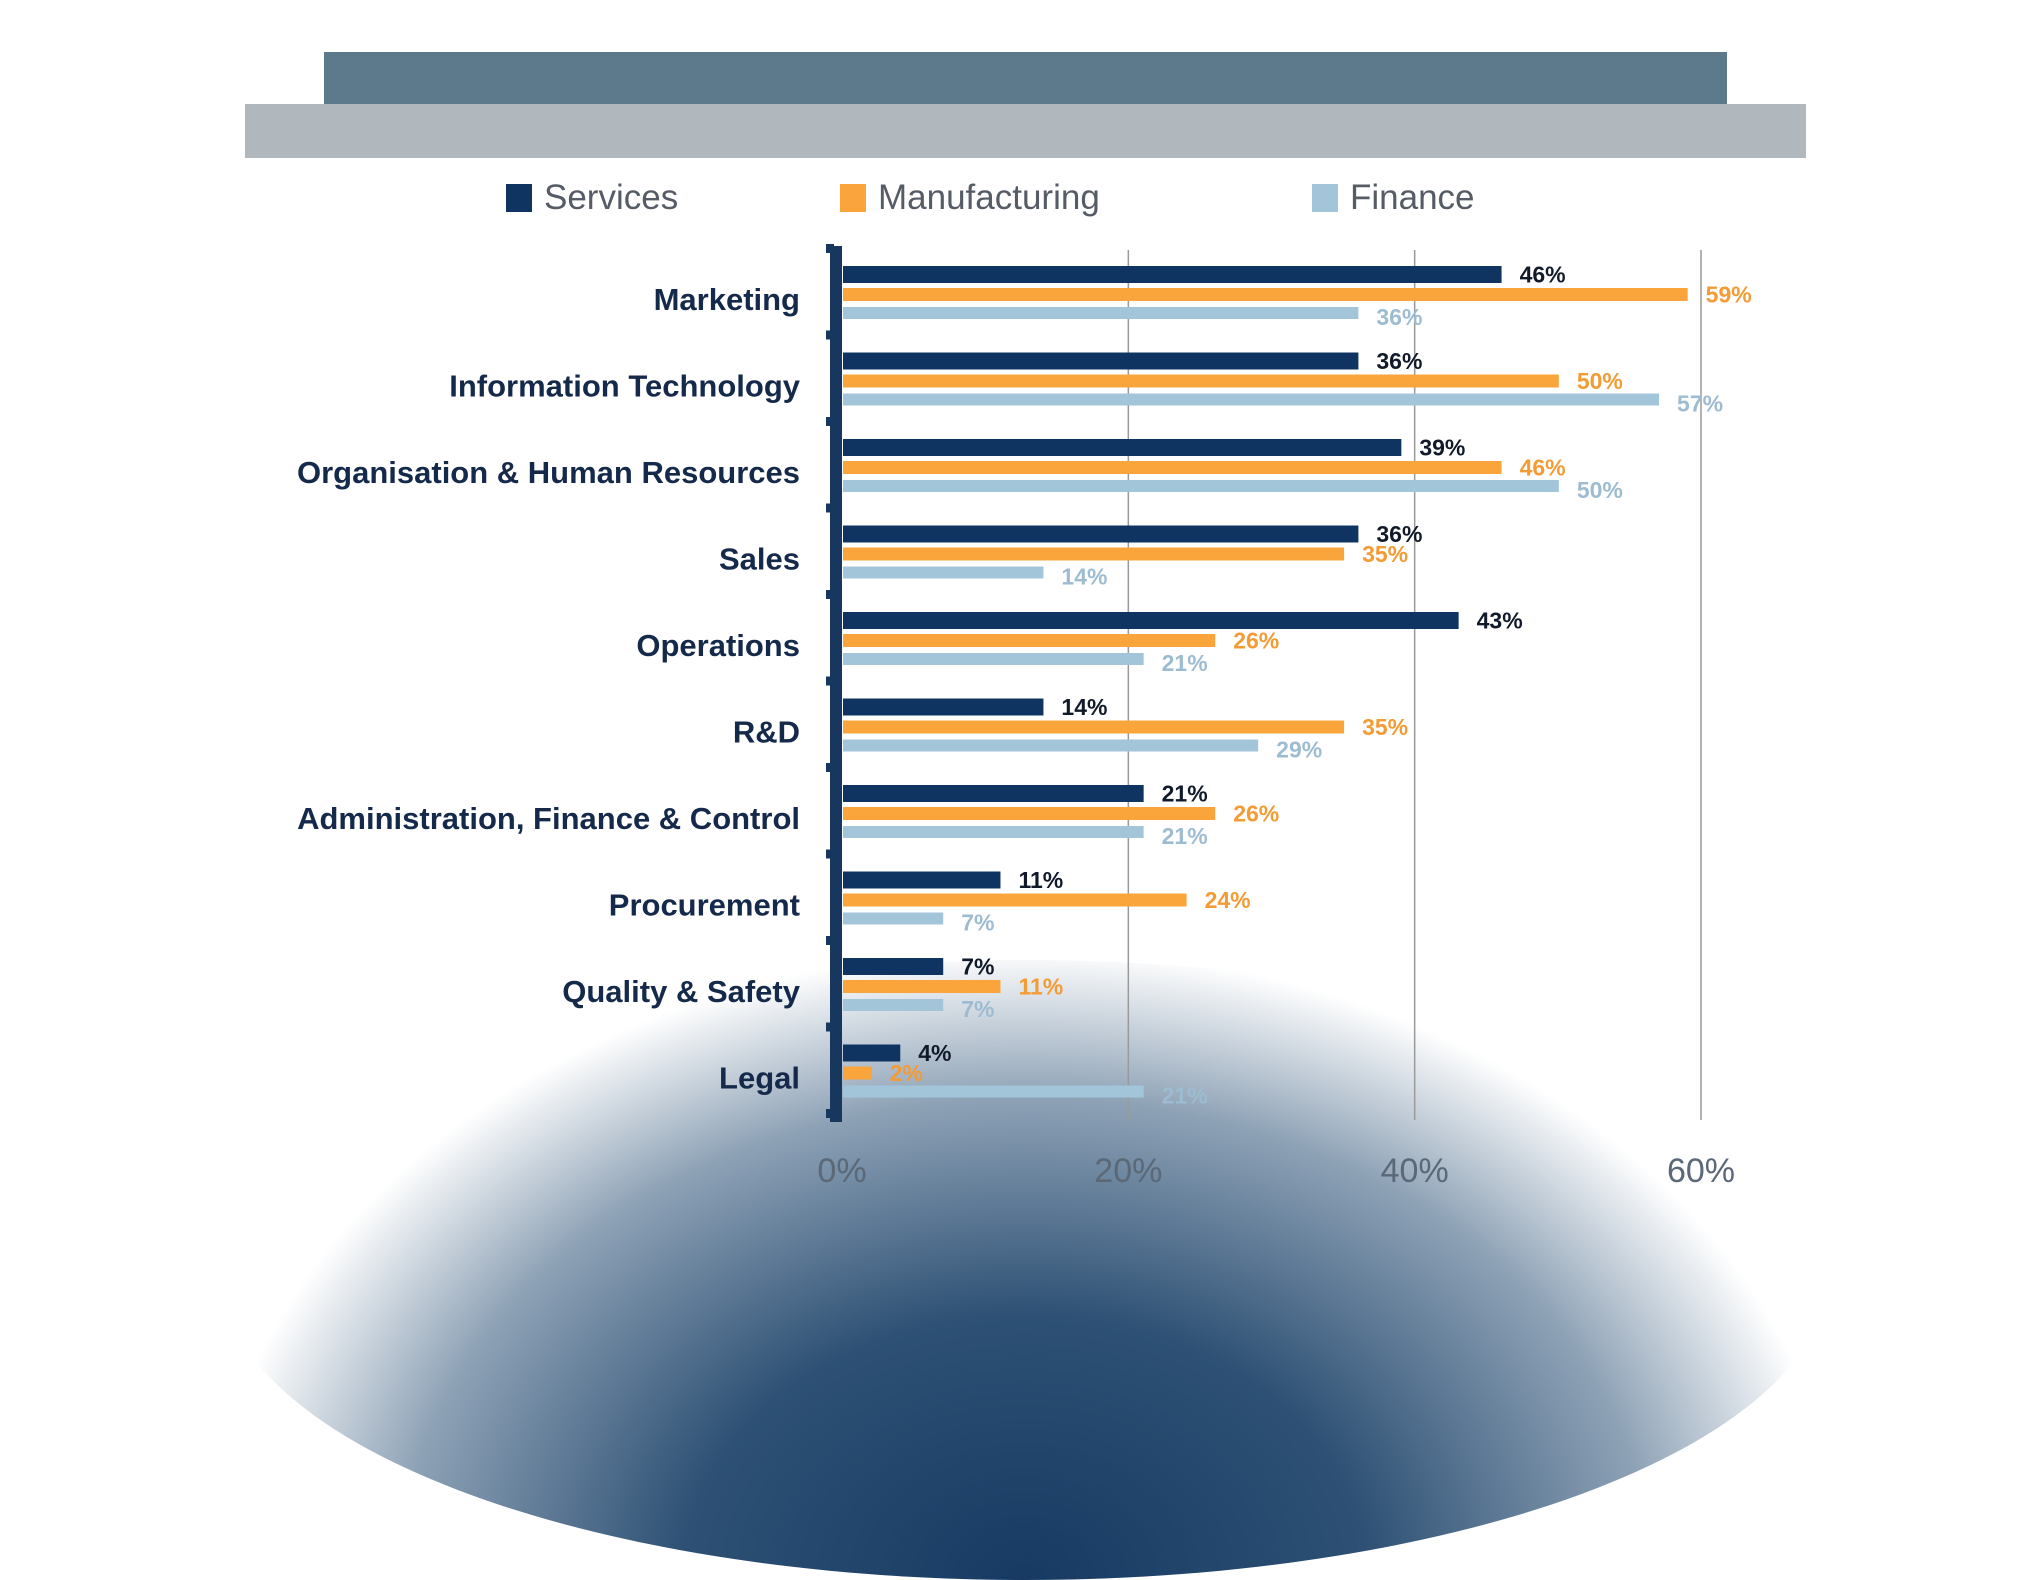 This screenshot has width=2040, height=1580. Describe the element at coordinates (519, 198) in the screenshot. I see `legend-swatch-services` at that location.